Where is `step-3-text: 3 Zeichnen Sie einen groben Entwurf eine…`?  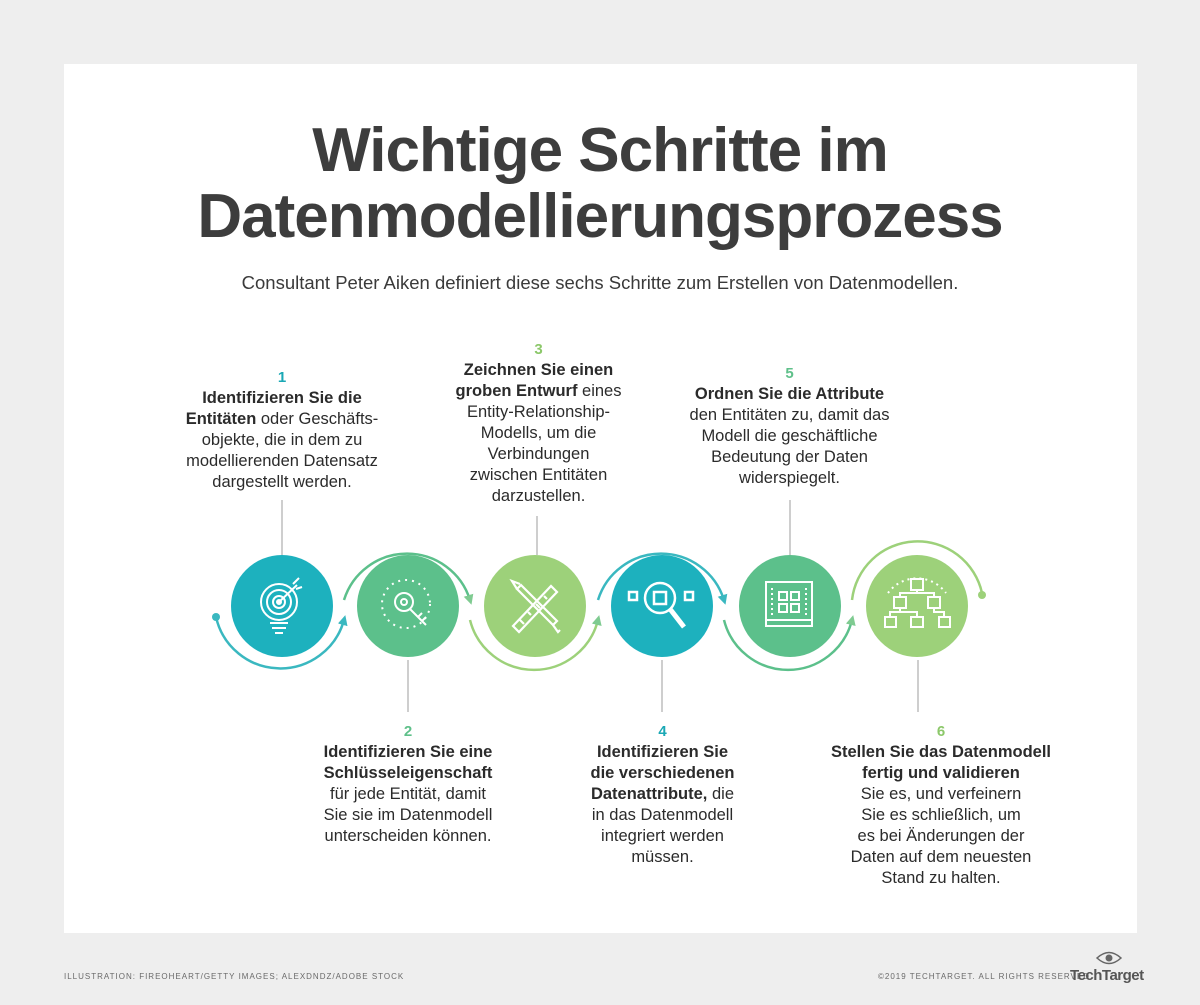 step-3-text: 3 Zeichnen Sie einen groben Entwurf eine… is located at coordinates (538, 423).